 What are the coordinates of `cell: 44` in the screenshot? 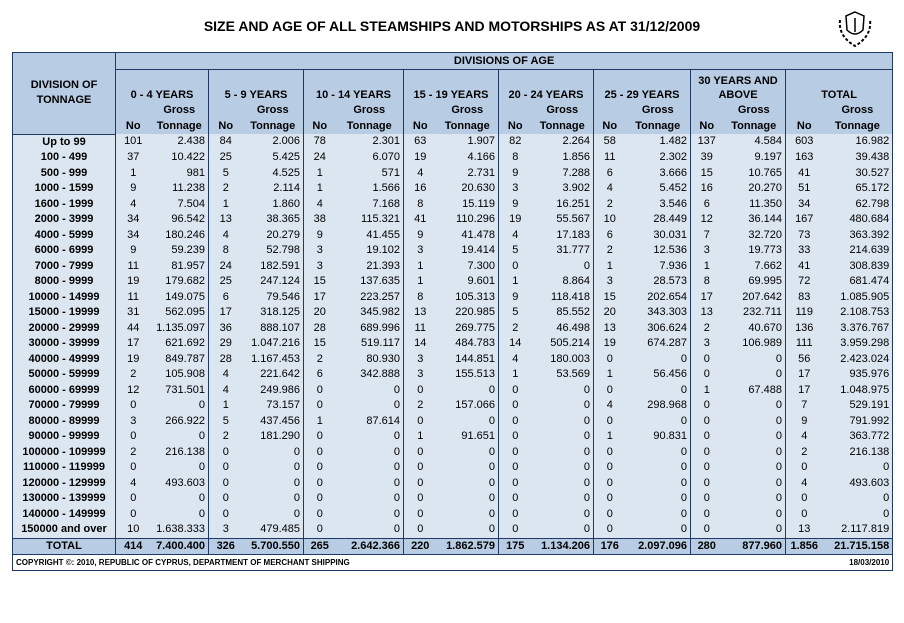 It's located at (133, 328).